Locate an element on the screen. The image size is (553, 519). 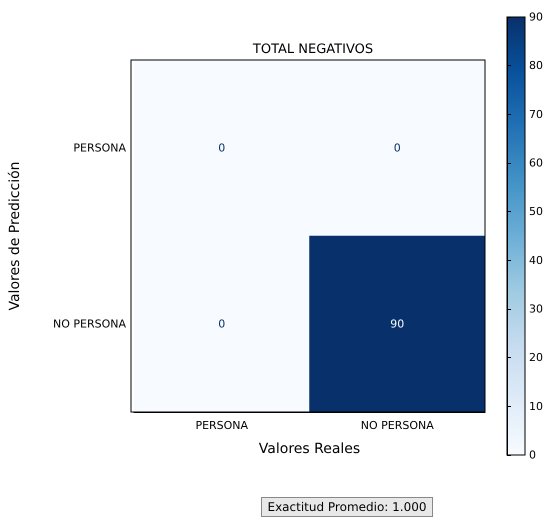
color-bar-label: 50 is located at coordinates (536, 211).